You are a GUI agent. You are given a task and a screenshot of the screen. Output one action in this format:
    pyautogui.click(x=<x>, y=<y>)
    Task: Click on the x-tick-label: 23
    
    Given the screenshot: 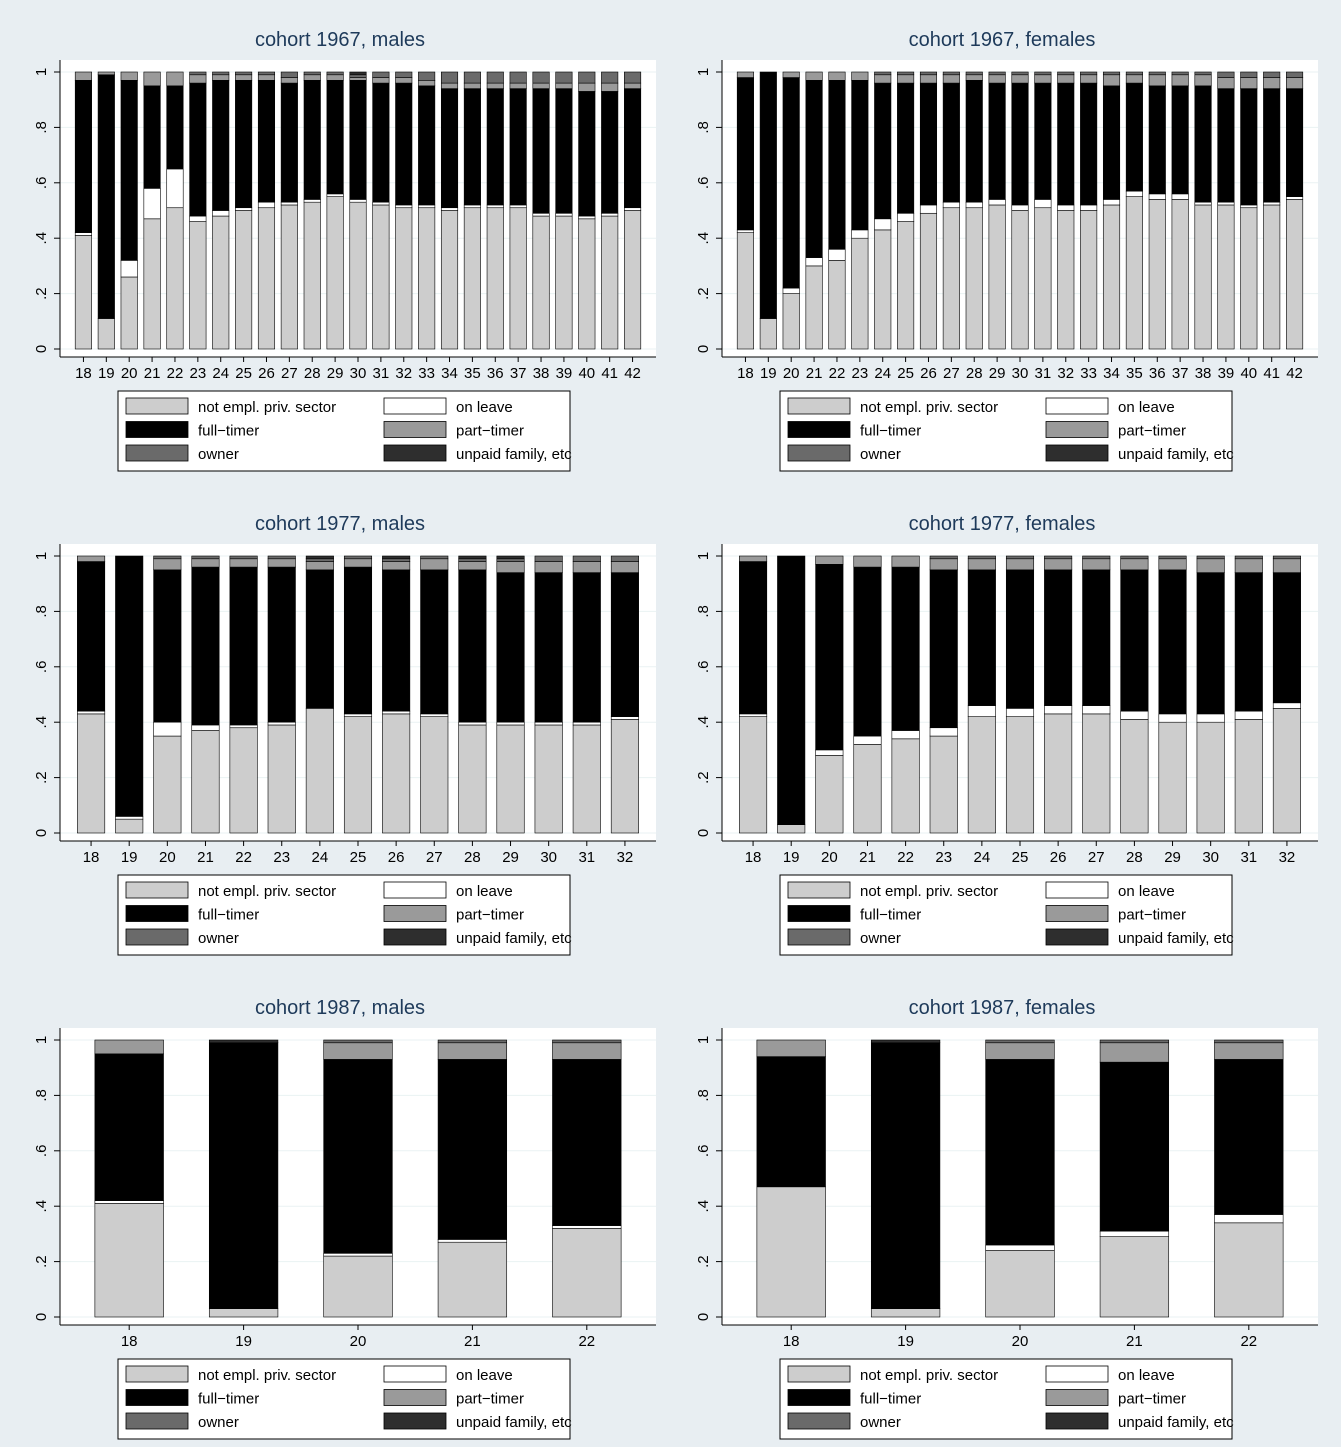 What is the action you would take?
    pyautogui.click(x=859, y=373)
    